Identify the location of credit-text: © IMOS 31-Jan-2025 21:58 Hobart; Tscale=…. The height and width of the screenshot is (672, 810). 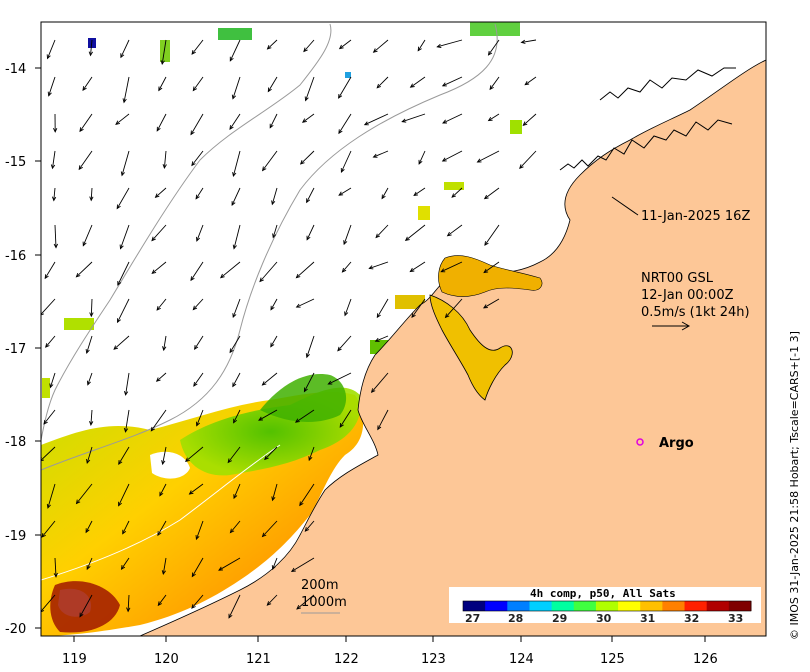
(794, 485).